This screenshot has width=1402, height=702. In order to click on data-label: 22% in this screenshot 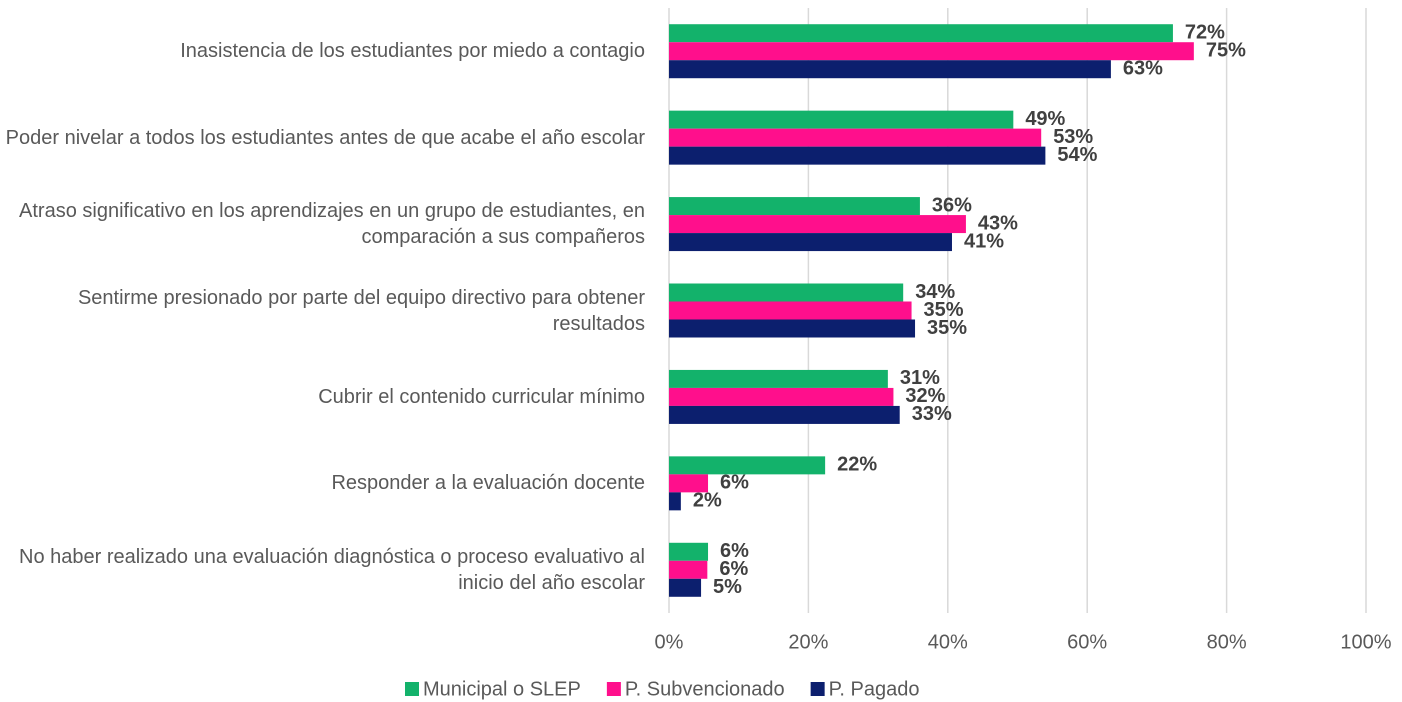, I will do `click(857, 465)`.